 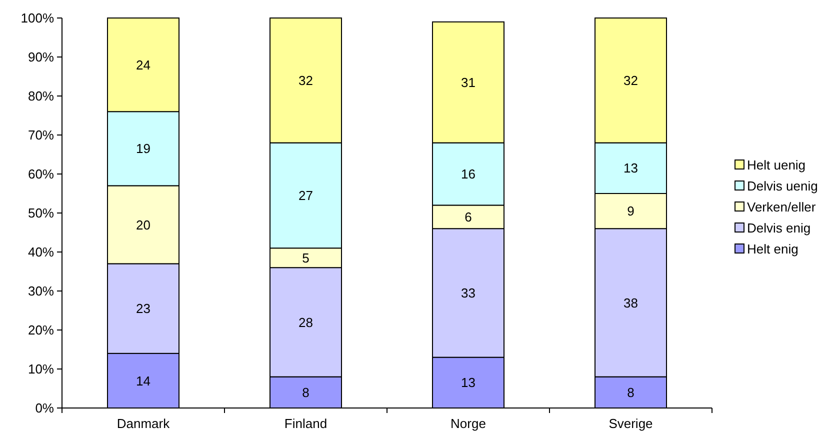 I want to click on legend-label: Helt enig, so click(x=772, y=249).